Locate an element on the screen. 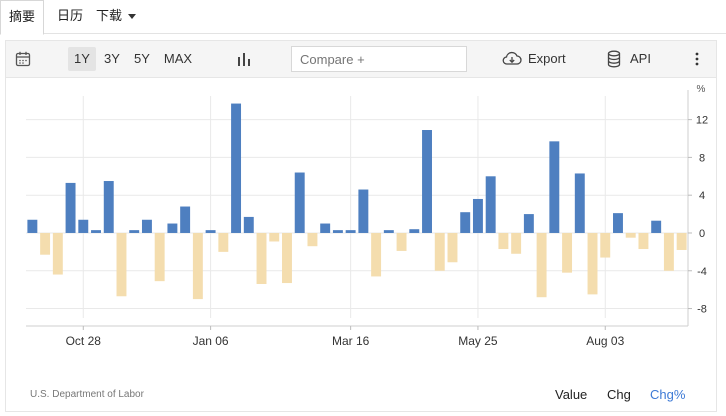  y-tick-label: 4 is located at coordinates (702, 196).